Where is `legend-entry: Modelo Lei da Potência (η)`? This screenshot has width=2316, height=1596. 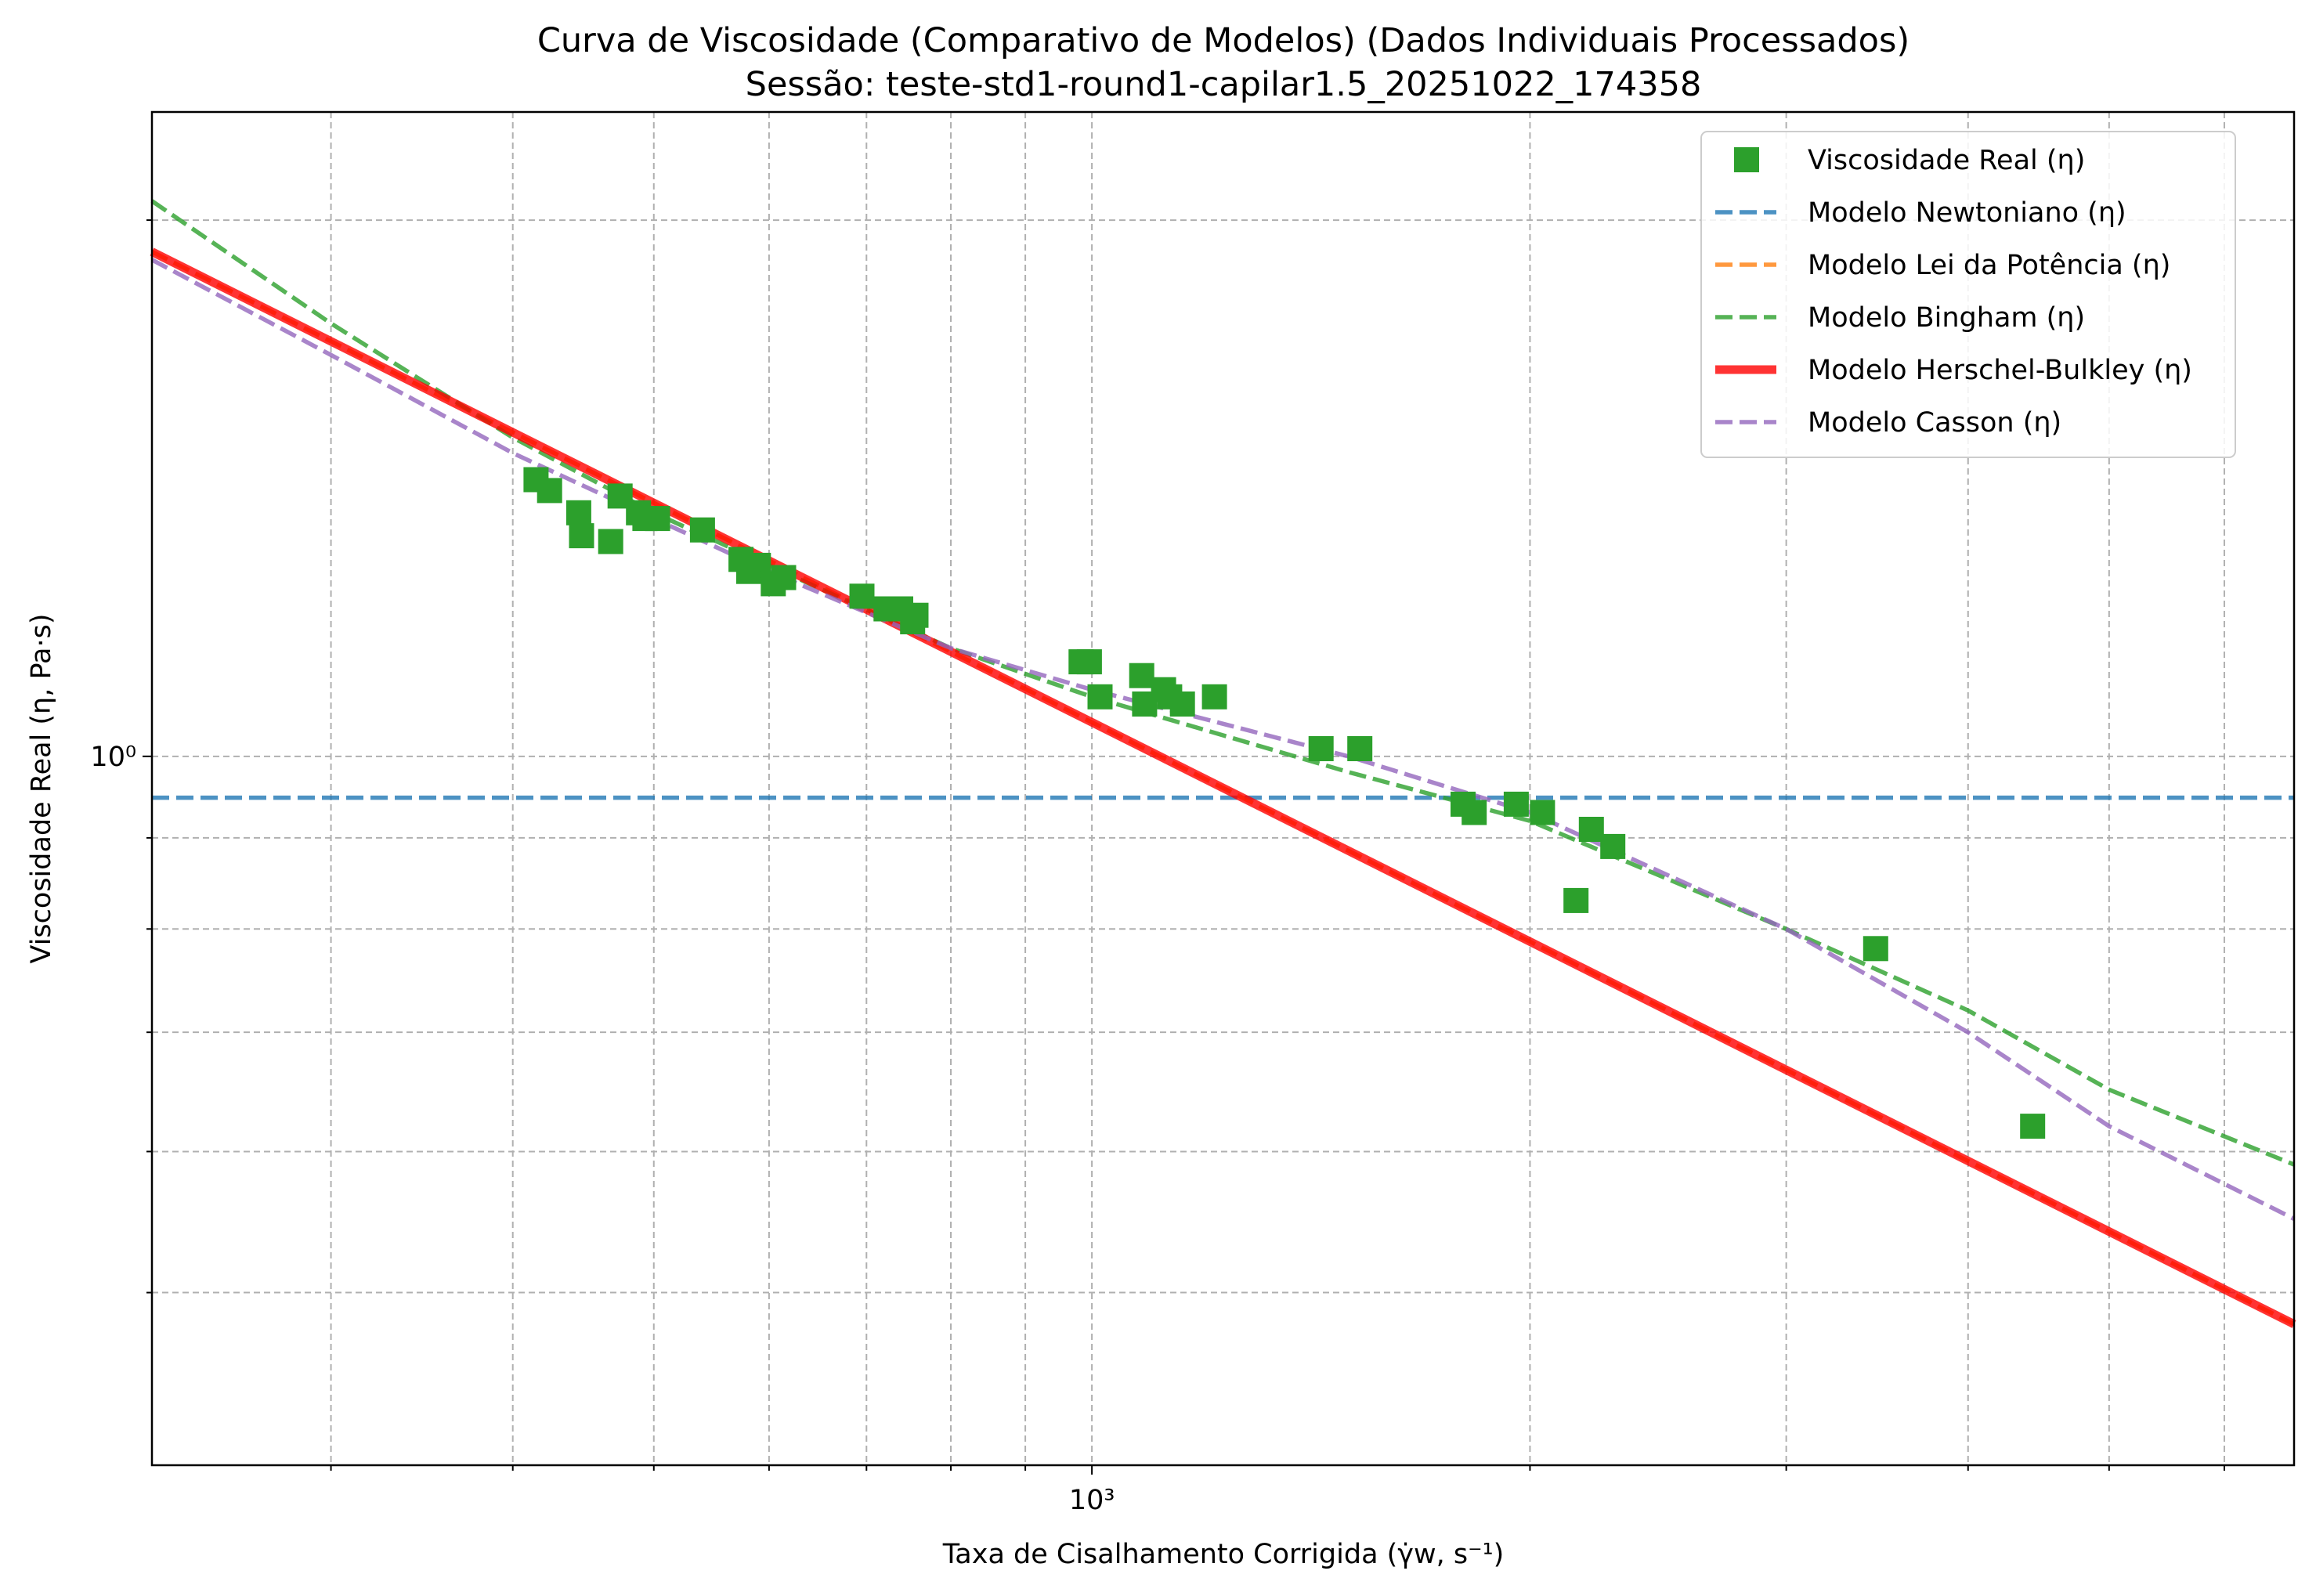
legend-entry: Modelo Lei da Potência (η) is located at coordinates (1942, 266).